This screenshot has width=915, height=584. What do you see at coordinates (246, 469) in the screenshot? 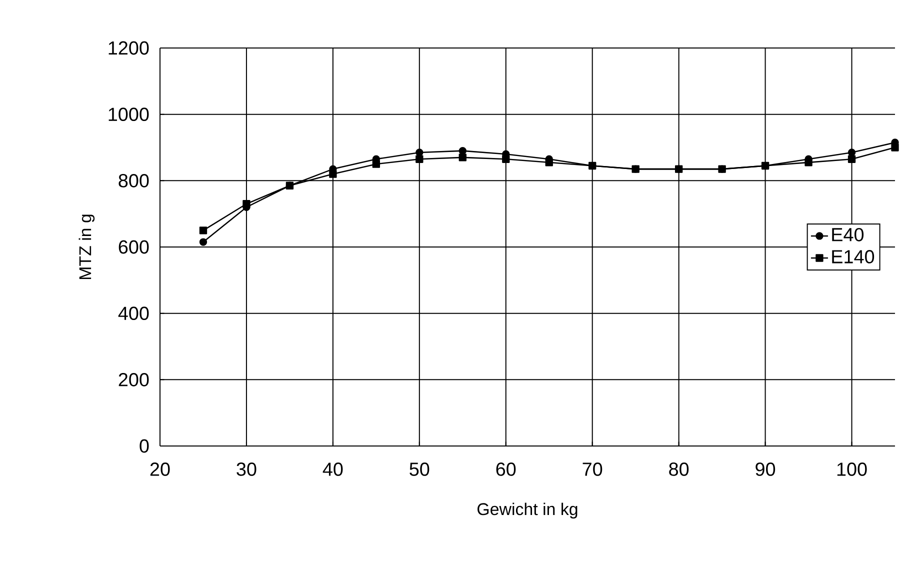
I see `x-tick-label: 30` at bounding box center [246, 469].